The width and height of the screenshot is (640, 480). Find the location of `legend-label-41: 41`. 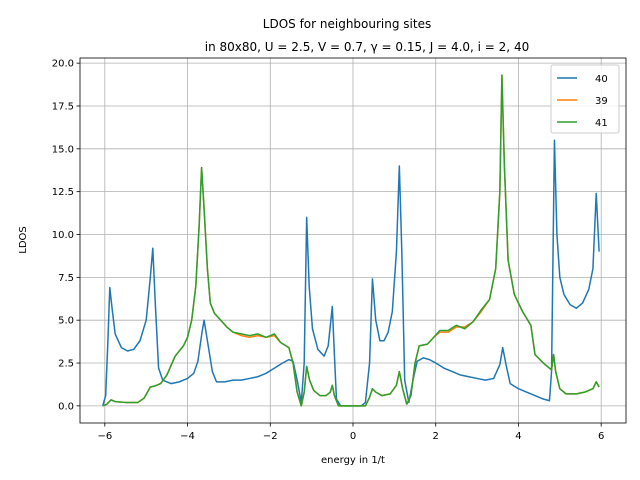

legend-label-41: 41 is located at coordinates (601, 123).